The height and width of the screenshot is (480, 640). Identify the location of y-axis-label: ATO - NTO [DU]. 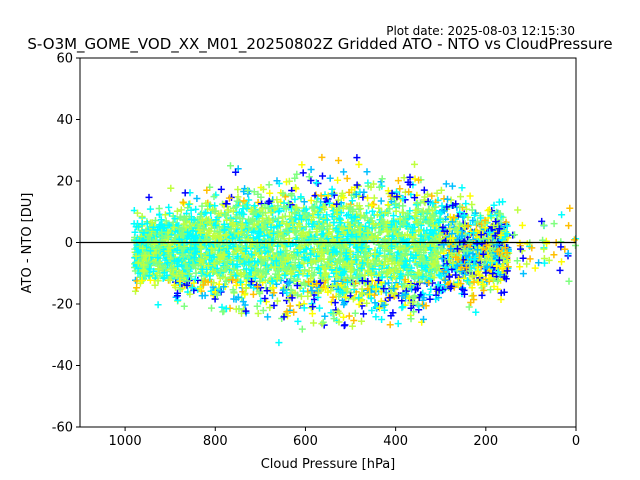
(27, 243).